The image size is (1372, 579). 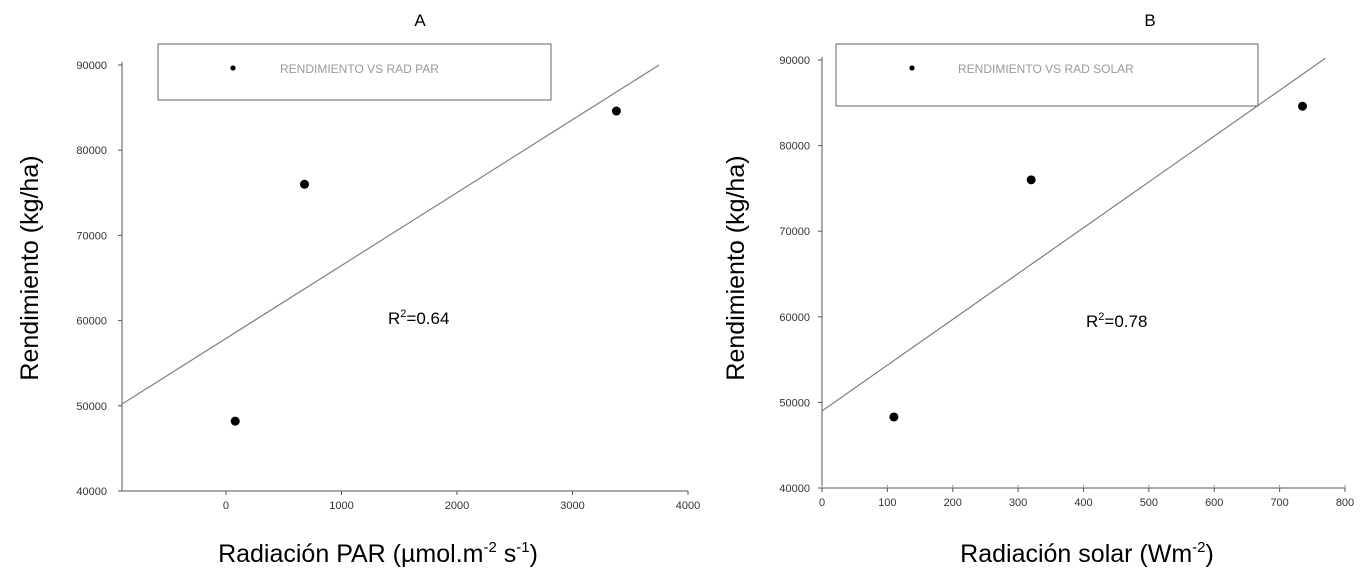 I want to click on panel-a-title: A, so click(x=420, y=20).